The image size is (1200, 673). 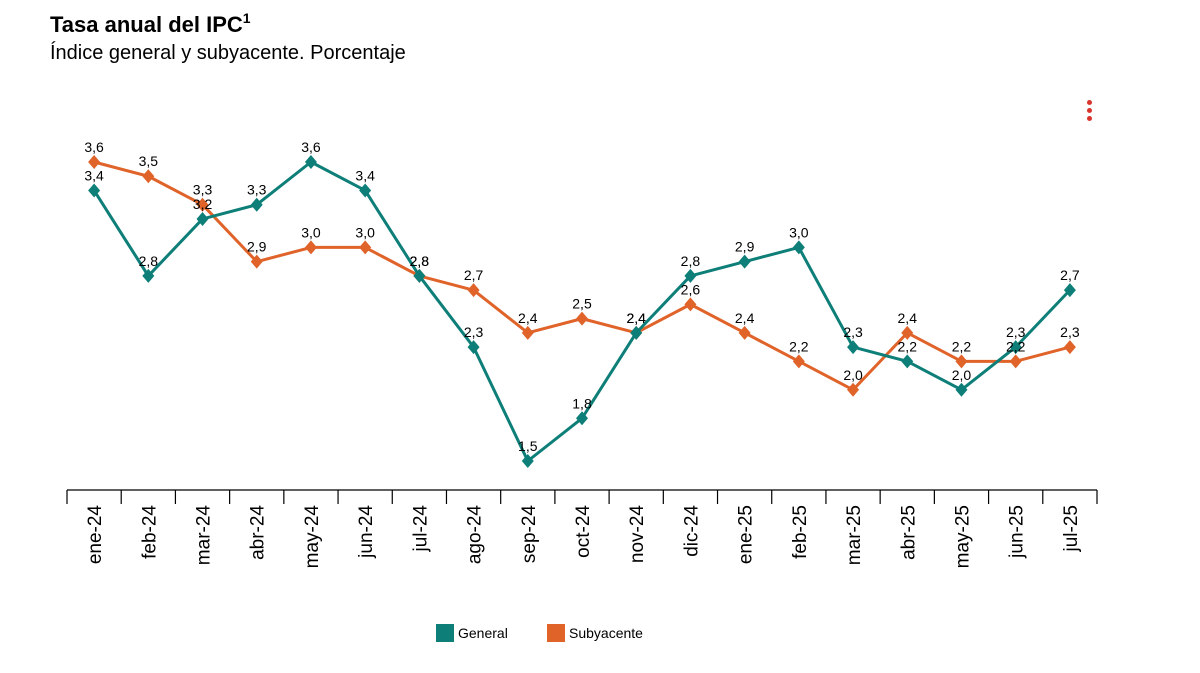 What do you see at coordinates (257, 190) in the screenshot?
I see `data-label-general: 3,3` at bounding box center [257, 190].